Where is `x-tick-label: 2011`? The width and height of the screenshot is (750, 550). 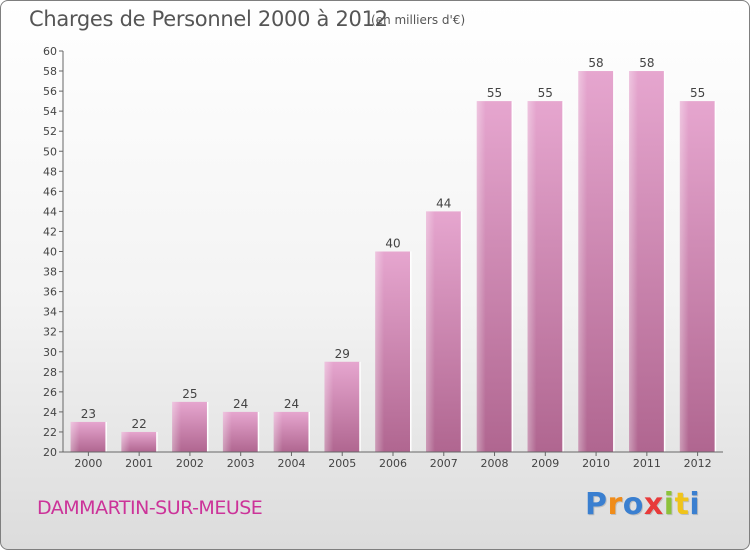
x-tick-label: 2011 is located at coordinates (647, 463).